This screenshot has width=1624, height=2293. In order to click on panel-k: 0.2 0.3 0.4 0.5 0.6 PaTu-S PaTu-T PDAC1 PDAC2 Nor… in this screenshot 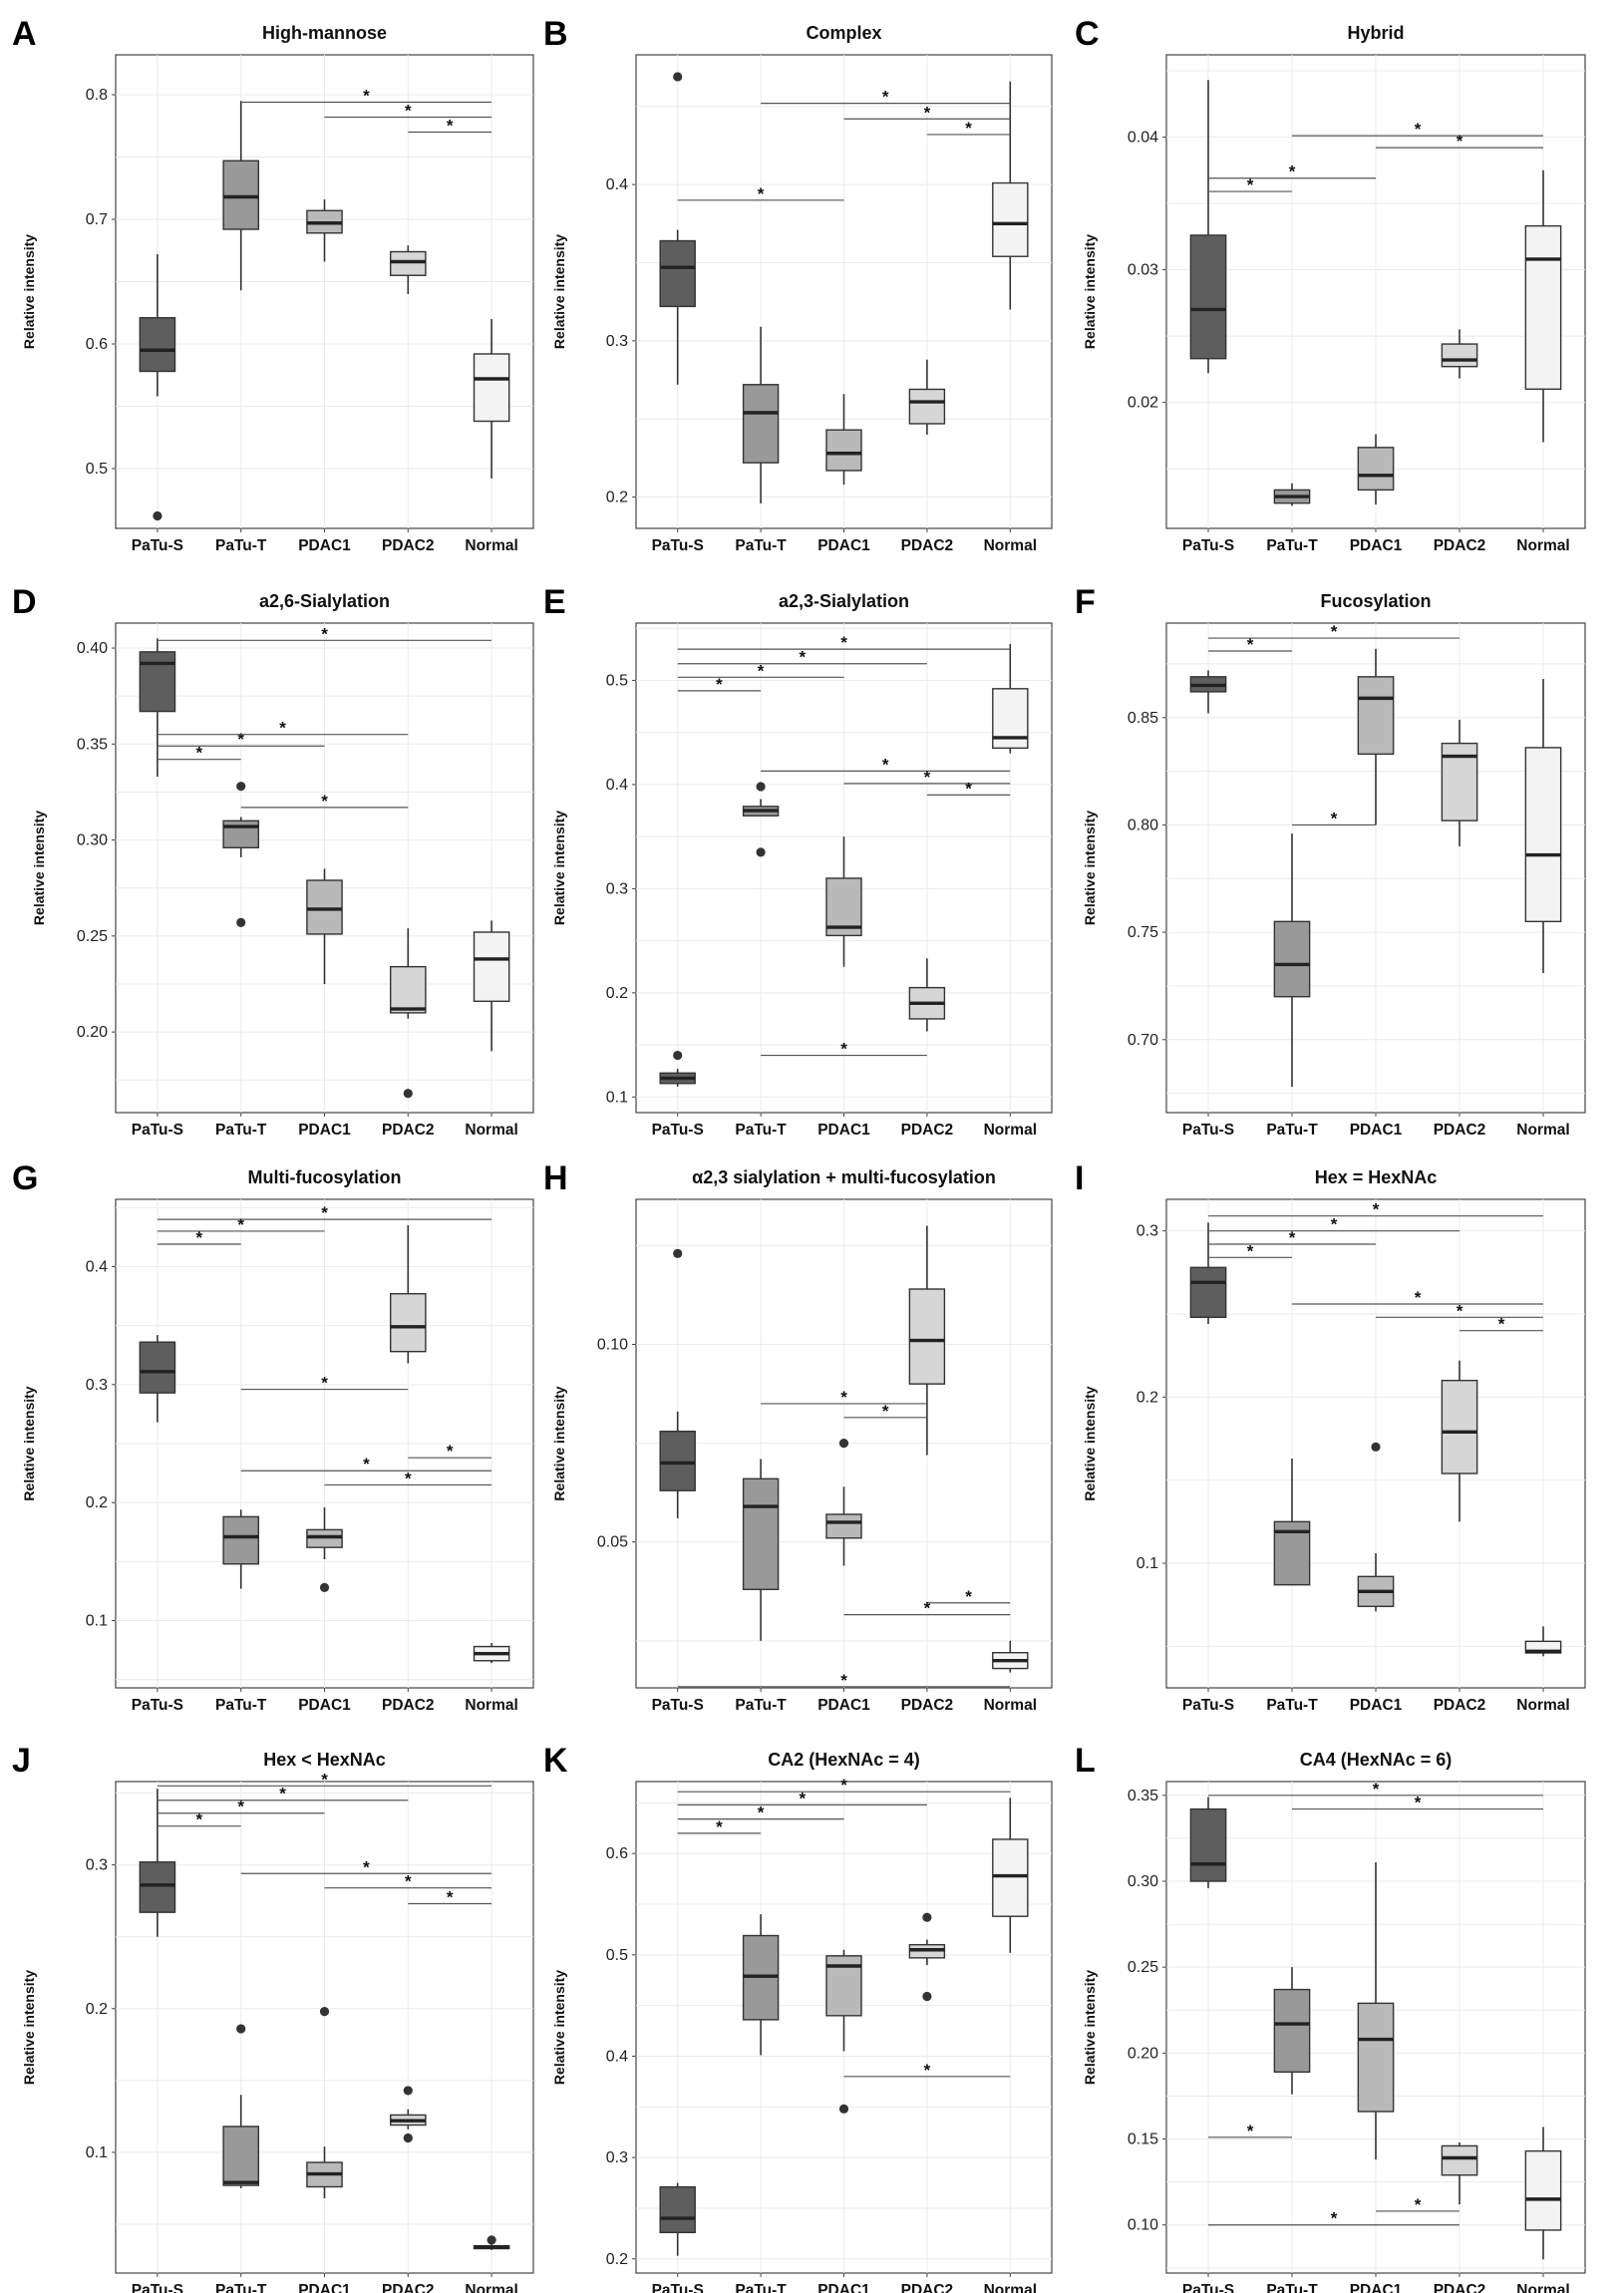, I will do `click(798, 2017)`.